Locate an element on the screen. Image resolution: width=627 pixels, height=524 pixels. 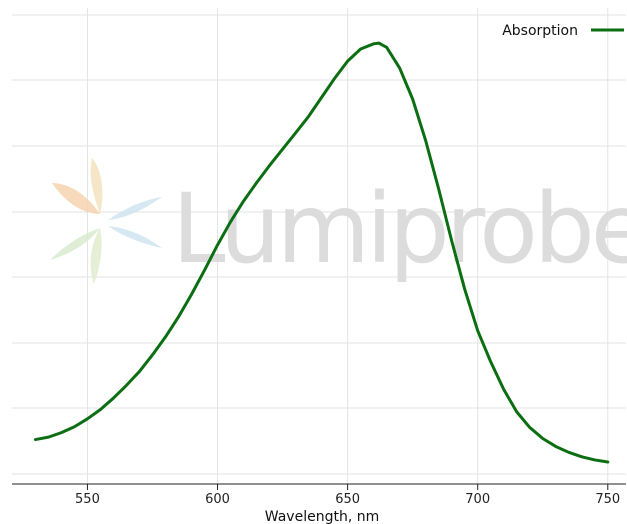
legend: Absorption is located at coordinates (563, 31).